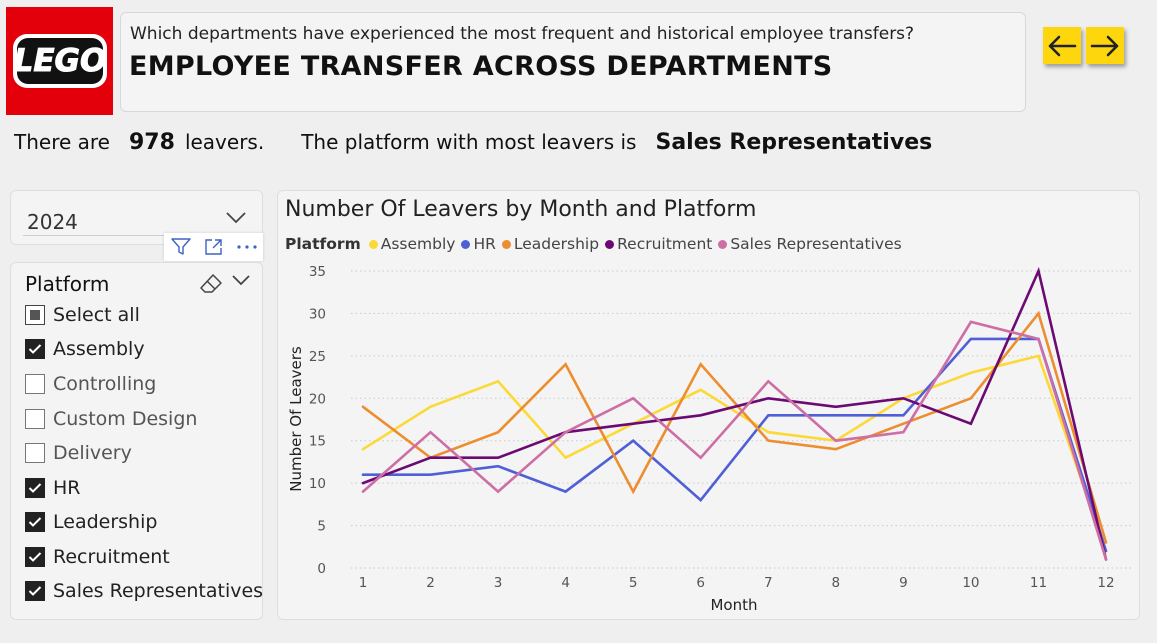 The height and width of the screenshot is (643, 1157). Describe the element at coordinates (317, 357) in the screenshot. I see `y-tick-label: 25` at that location.